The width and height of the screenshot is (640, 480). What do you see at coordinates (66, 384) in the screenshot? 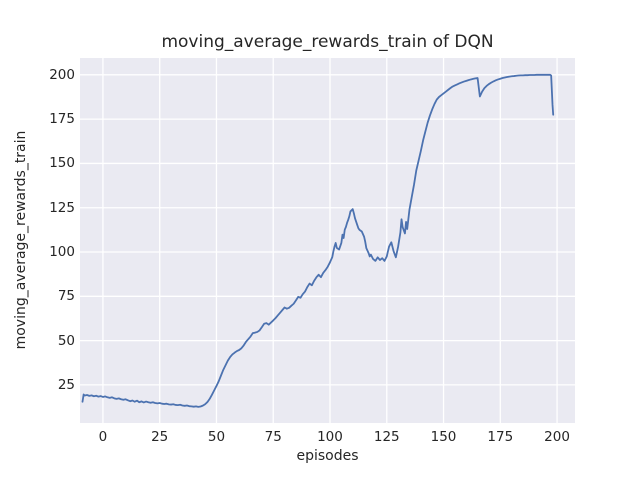
I see `y-tick-label: 25` at bounding box center [66, 384].